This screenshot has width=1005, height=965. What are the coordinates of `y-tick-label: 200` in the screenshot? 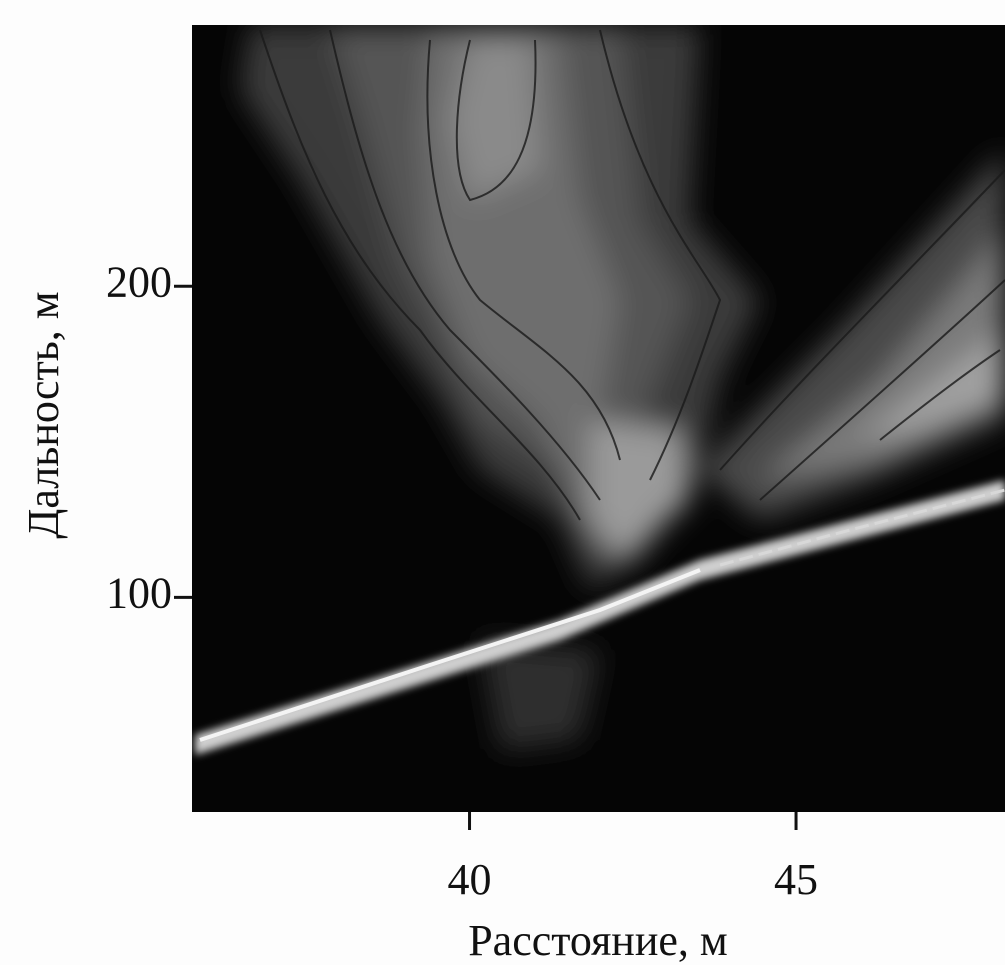 It's located at (139, 281).